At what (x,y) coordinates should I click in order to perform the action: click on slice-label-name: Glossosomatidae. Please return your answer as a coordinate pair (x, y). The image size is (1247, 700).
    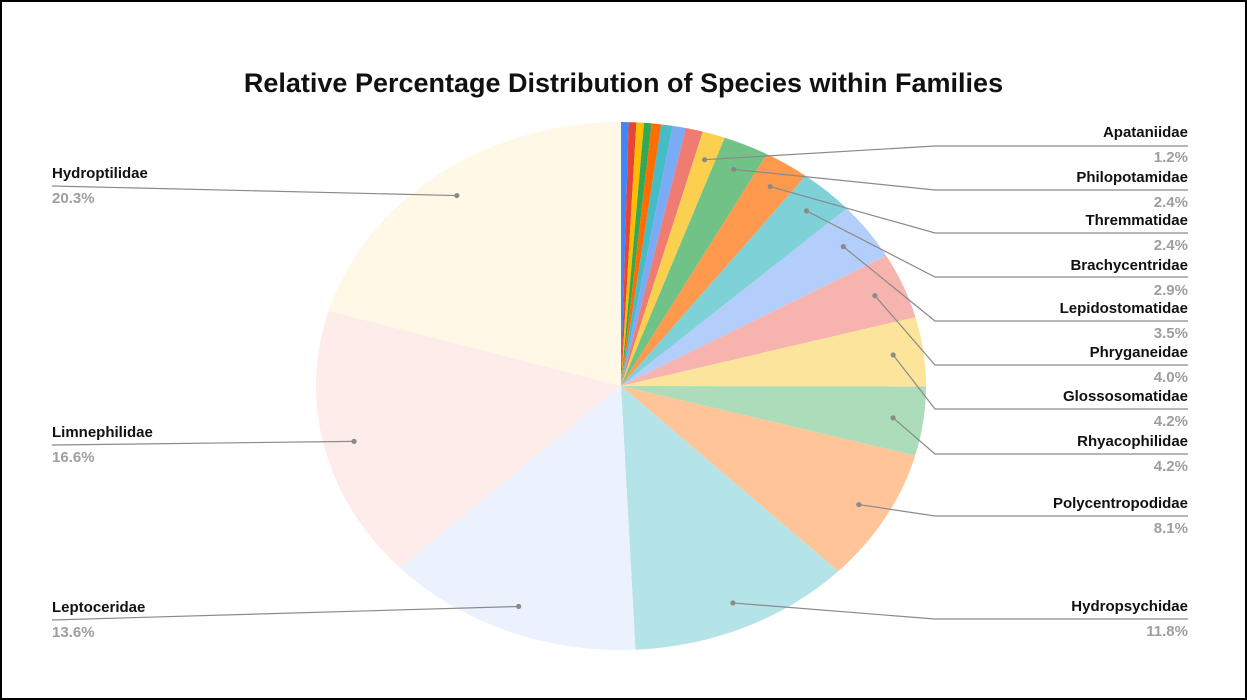
    Looking at the image, I should click on (1125, 396).